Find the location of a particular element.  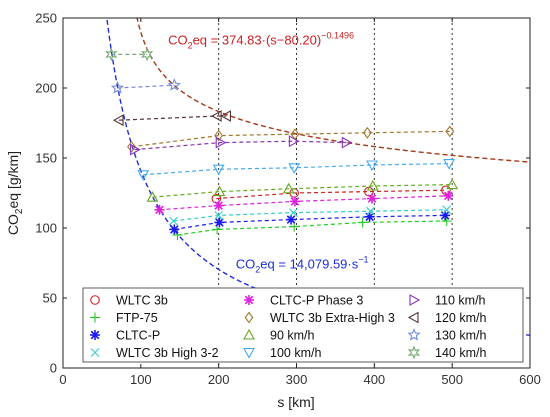

x-tick-label: 600 is located at coordinates (530, 379).